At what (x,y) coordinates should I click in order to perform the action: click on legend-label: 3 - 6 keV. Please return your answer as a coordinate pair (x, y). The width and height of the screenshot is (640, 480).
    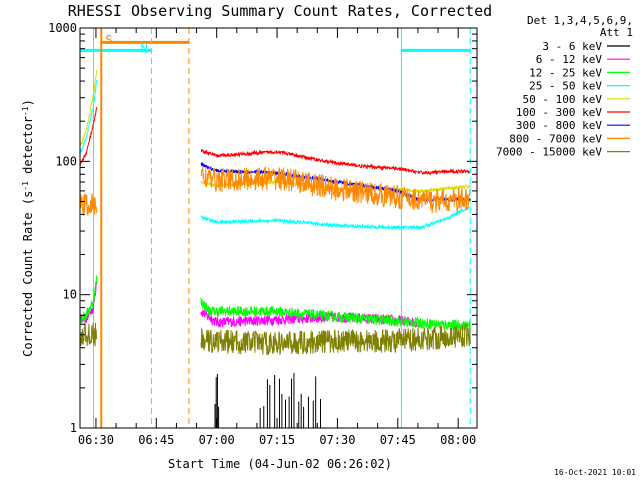
    Looking at the image, I should click on (572, 46).